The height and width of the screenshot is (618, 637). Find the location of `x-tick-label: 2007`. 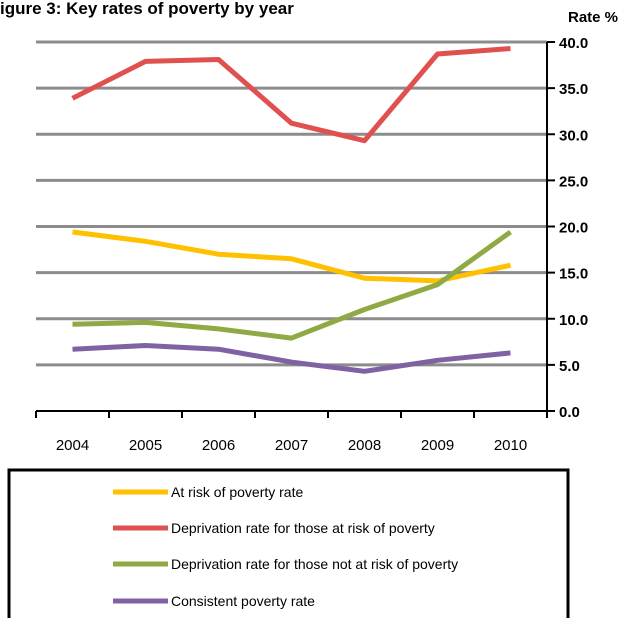

x-tick-label: 2007 is located at coordinates (291, 445).